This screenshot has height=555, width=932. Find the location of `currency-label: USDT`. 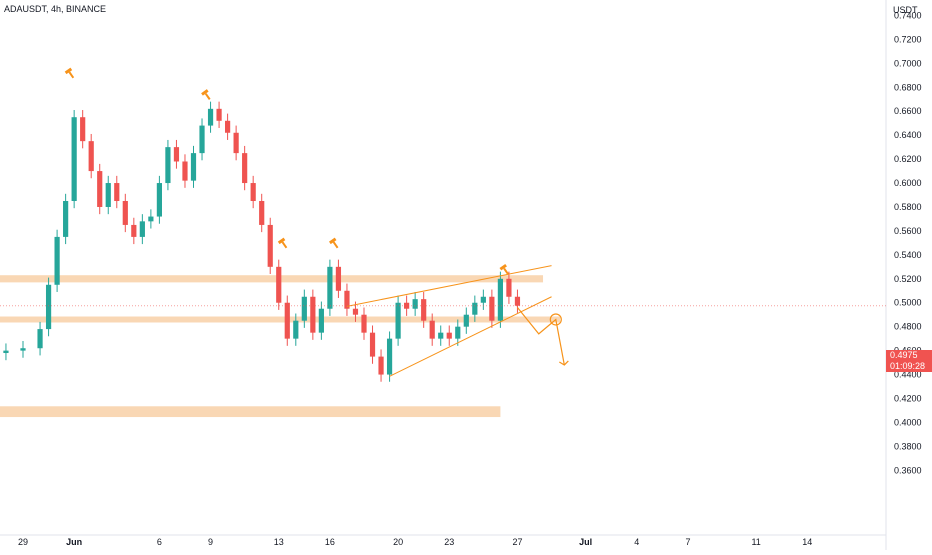

currency-label: USDT is located at coordinates (905, 10).